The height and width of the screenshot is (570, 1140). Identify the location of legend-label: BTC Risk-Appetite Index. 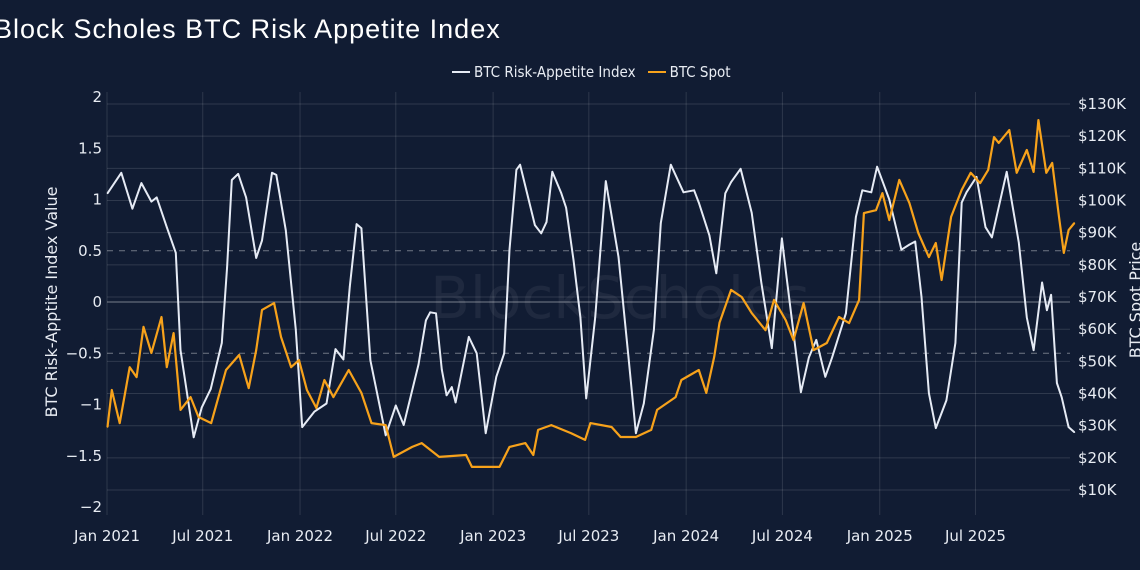
(555, 72).